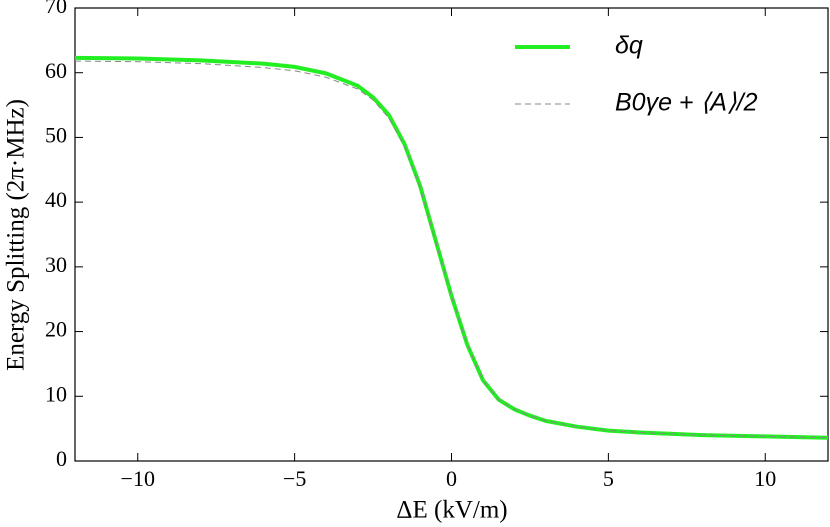  What do you see at coordinates (294, 478) in the screenshot?
I see `x-tick-label: −5` at bounding box center [294, 478].